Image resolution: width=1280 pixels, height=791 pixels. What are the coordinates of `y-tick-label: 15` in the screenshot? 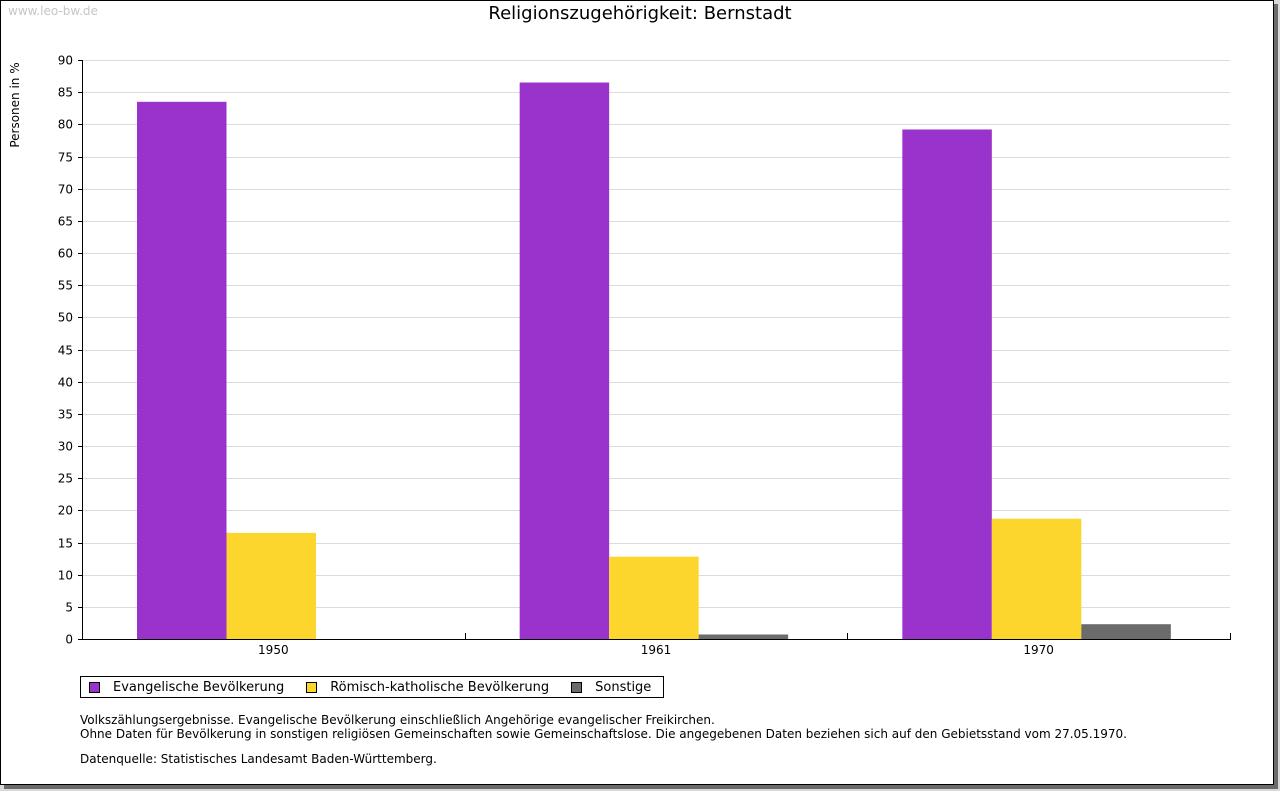 It's located at (65, 544).